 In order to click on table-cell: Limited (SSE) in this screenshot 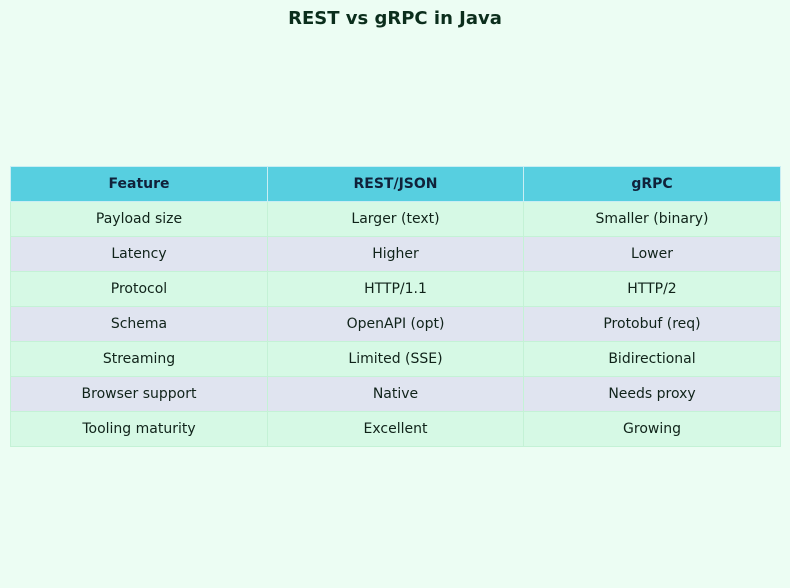, I will do `click(395, 359)`.